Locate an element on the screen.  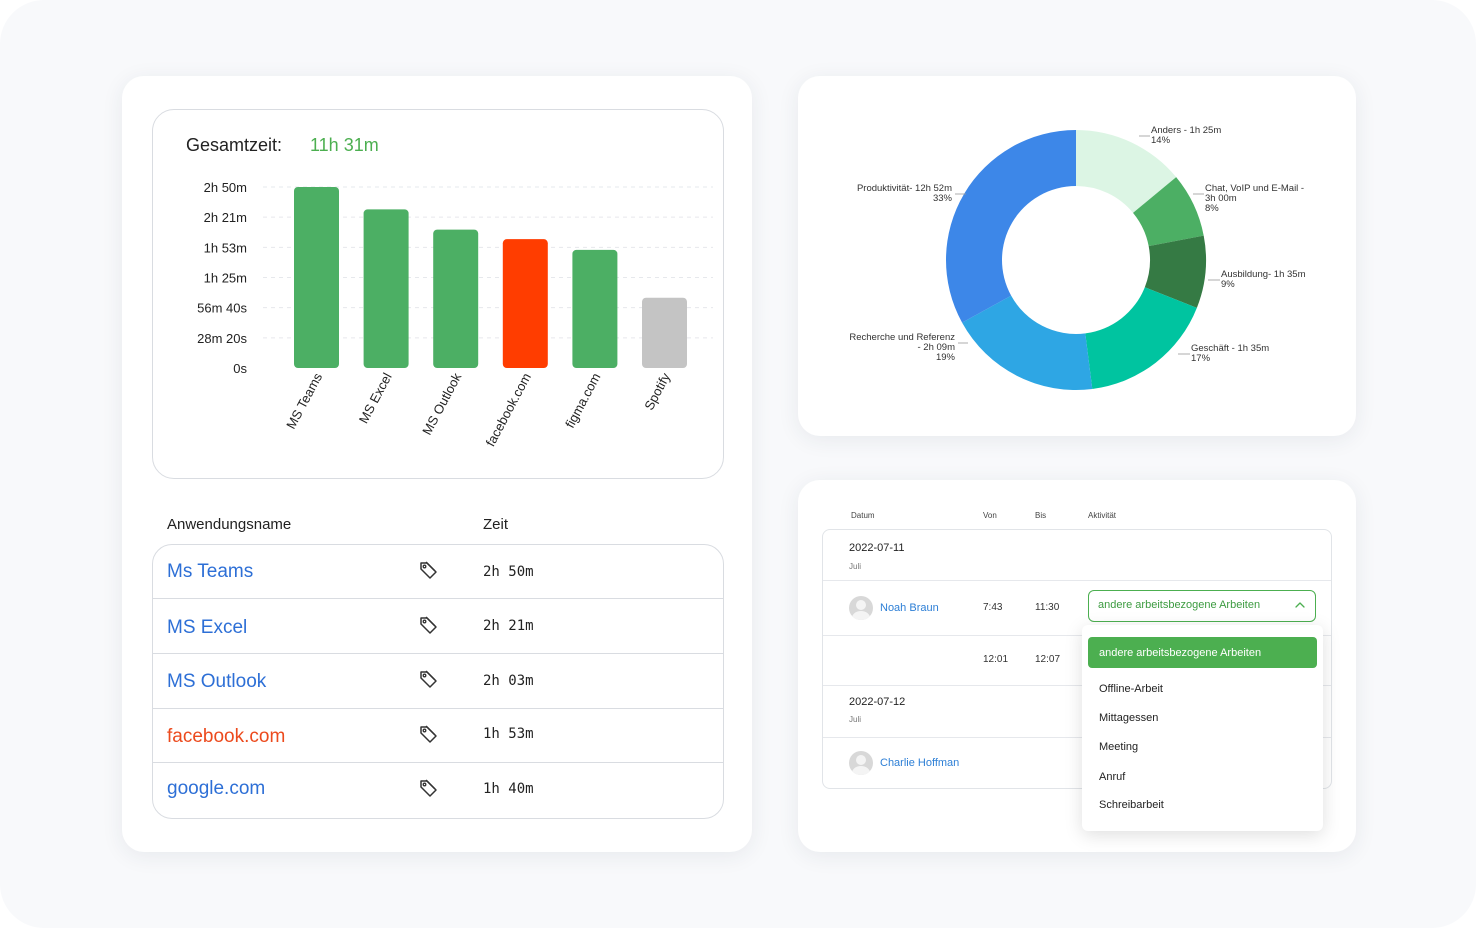
date-group-row: 2022-07-11 Juli is located at coordinates (1077, 555).